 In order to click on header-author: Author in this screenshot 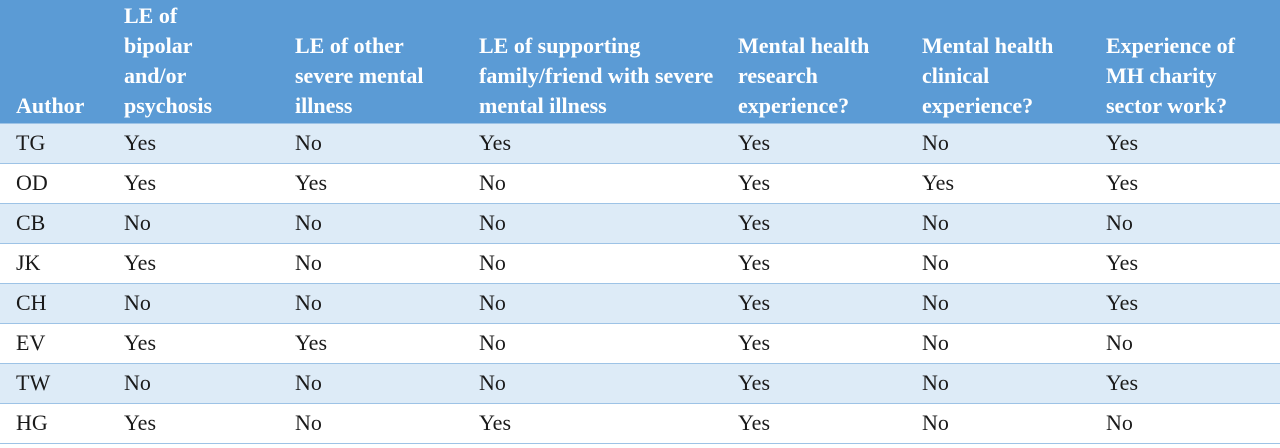, I will do `click(50, 105)`.